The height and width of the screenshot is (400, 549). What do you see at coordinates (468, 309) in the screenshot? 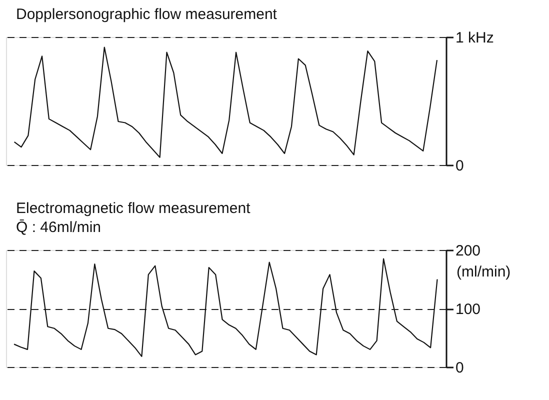
I see `y-tick-label: 100` at bounding box center [468, 309].